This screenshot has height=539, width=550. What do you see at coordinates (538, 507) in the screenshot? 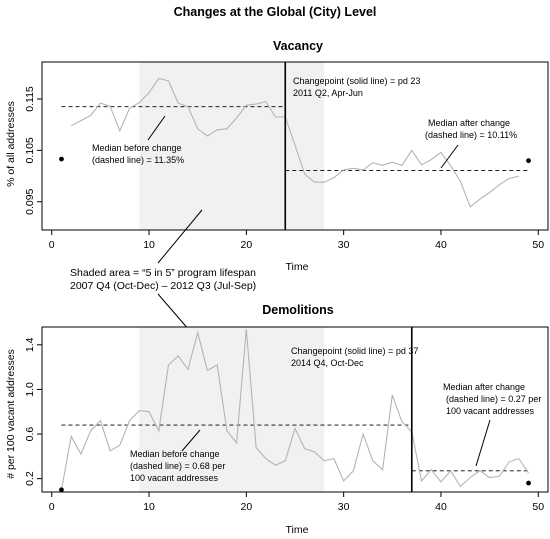
I see `demolitions-x-tick-label: 50` at bounding box center [538, 507].